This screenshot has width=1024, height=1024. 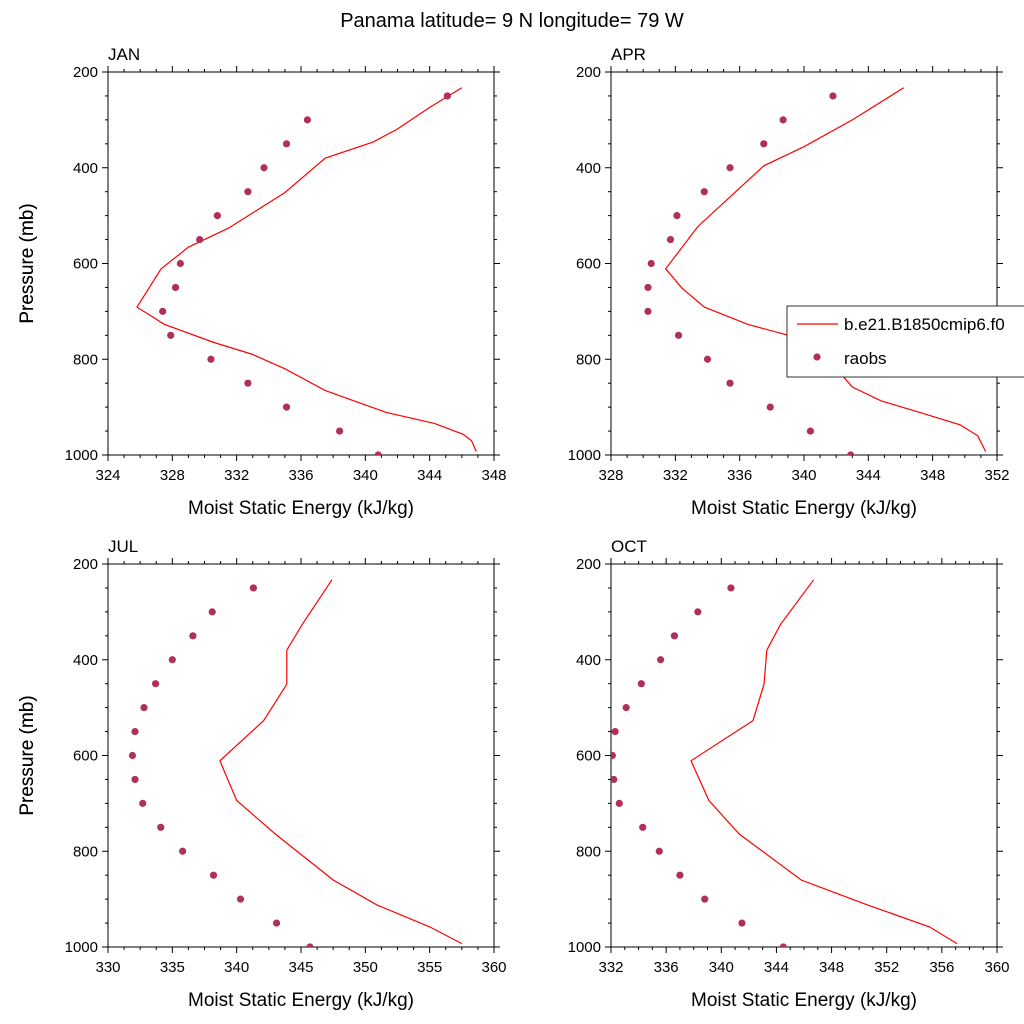 I want to click on x-tick-label: 330, so click(x=107, y=967).